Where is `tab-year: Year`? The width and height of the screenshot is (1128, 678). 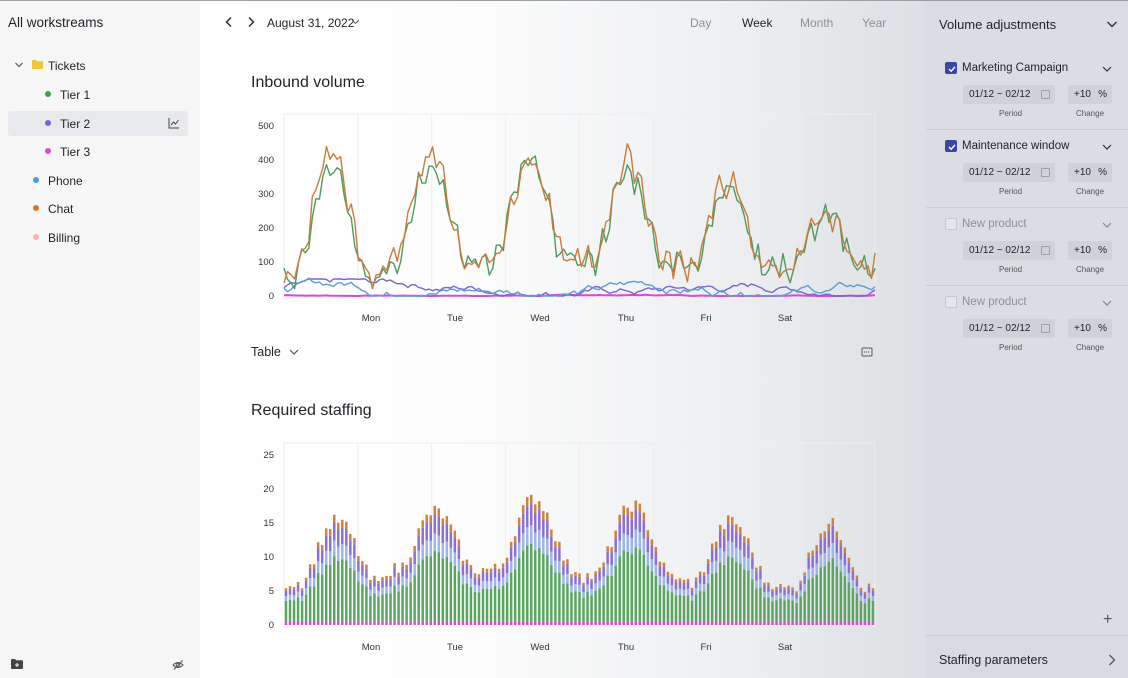 tab-year: Year is located at coordinates (874, 23).